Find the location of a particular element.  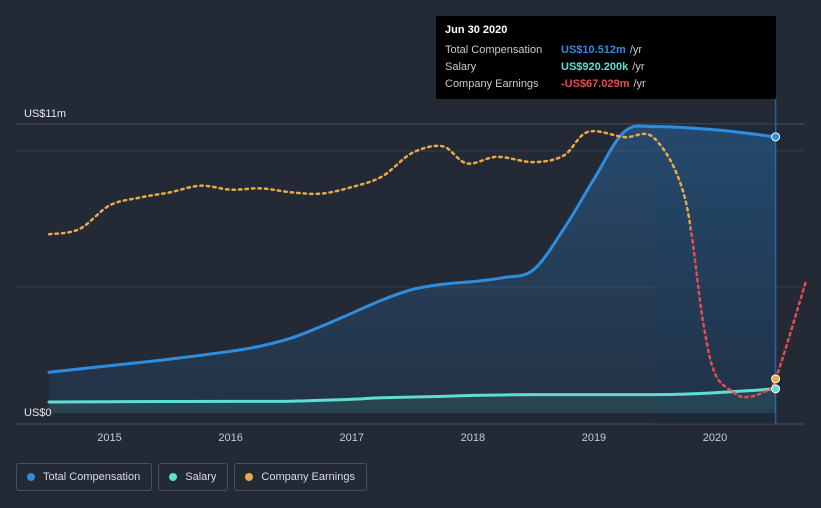

series-line-salary is located at coordinates (412, 395).